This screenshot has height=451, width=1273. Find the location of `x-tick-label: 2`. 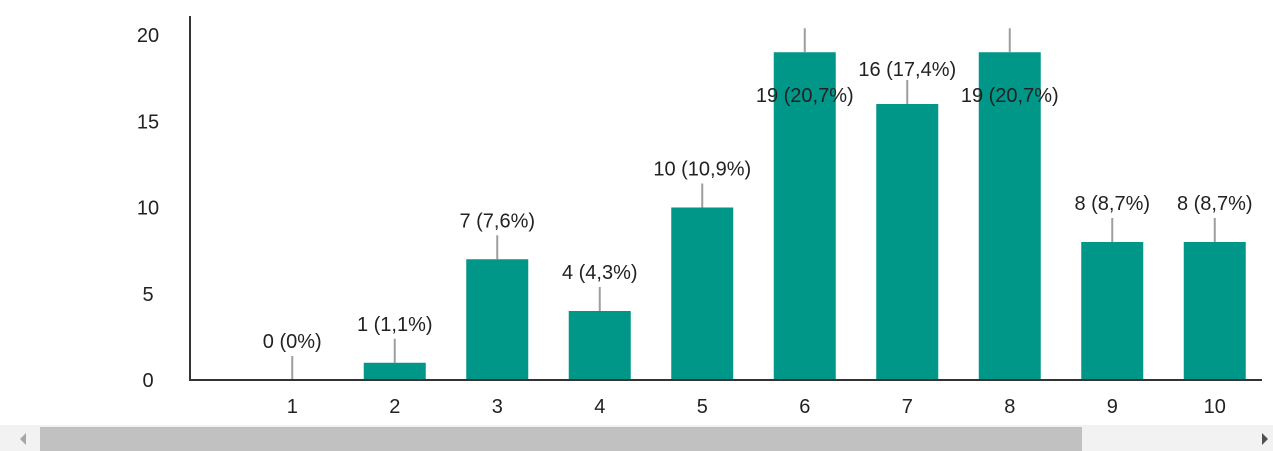

x-tick-label: 2 is located at coordinates (394, 407).